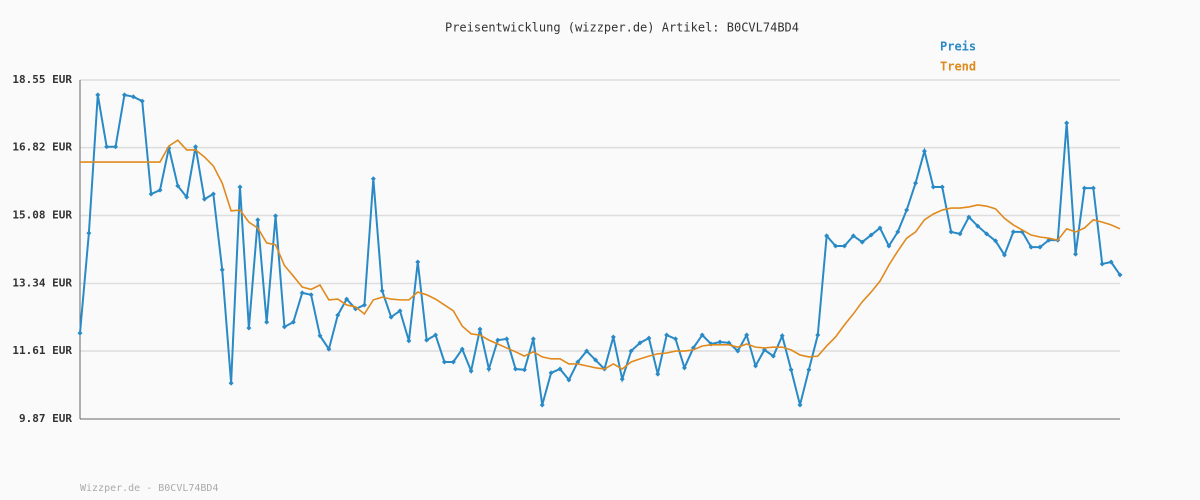 This screenshot has width=1200, height=500. What do you see at coordinates (958, 47) in the screenshot?
I see `legend-label: Preis` at bounding box center [958, 47].